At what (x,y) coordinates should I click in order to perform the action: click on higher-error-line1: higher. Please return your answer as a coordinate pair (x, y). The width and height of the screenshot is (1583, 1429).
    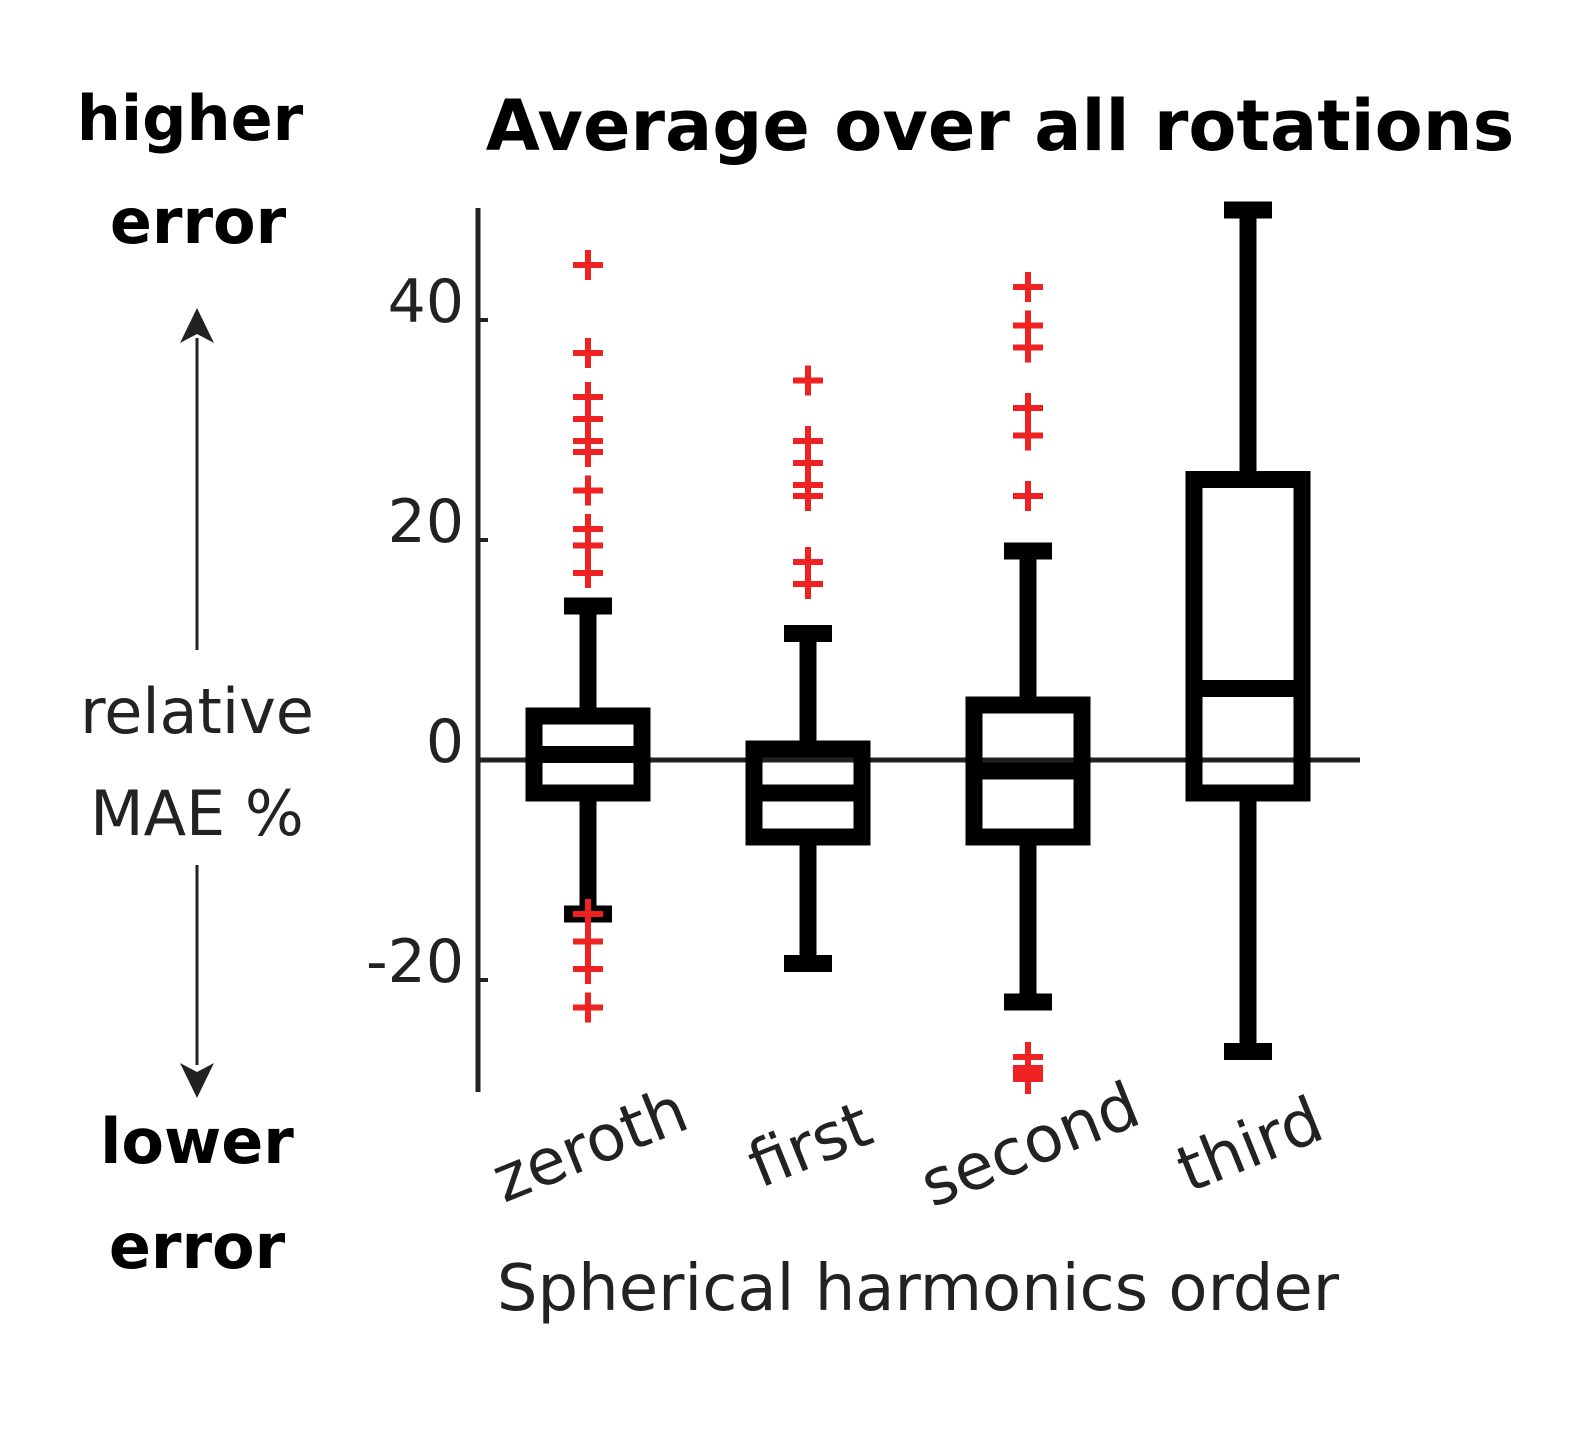
    Looking at the image, I should click on (190, 118).